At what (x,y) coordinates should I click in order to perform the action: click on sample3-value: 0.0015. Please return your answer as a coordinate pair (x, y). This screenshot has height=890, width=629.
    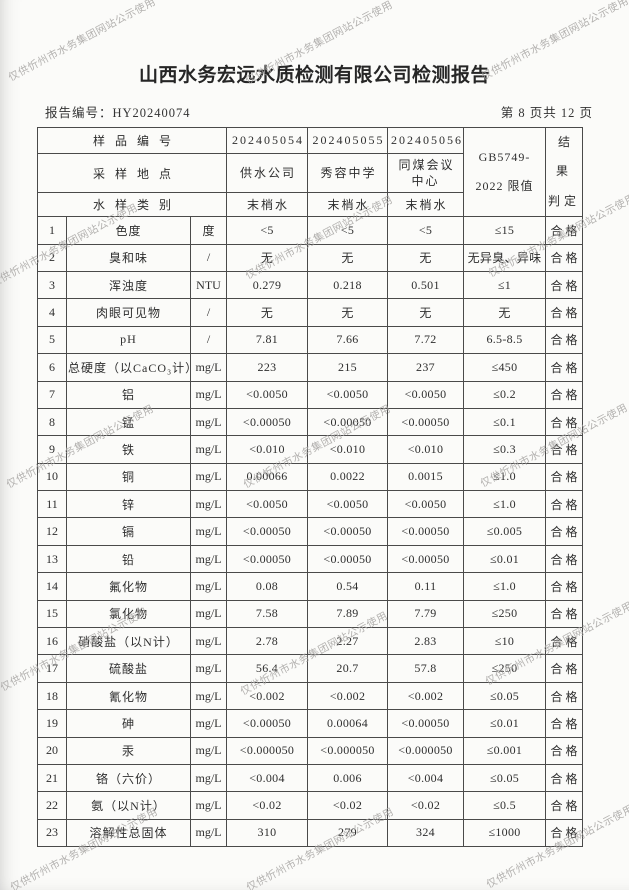
    Looking at the image, I should click on (425, 477).